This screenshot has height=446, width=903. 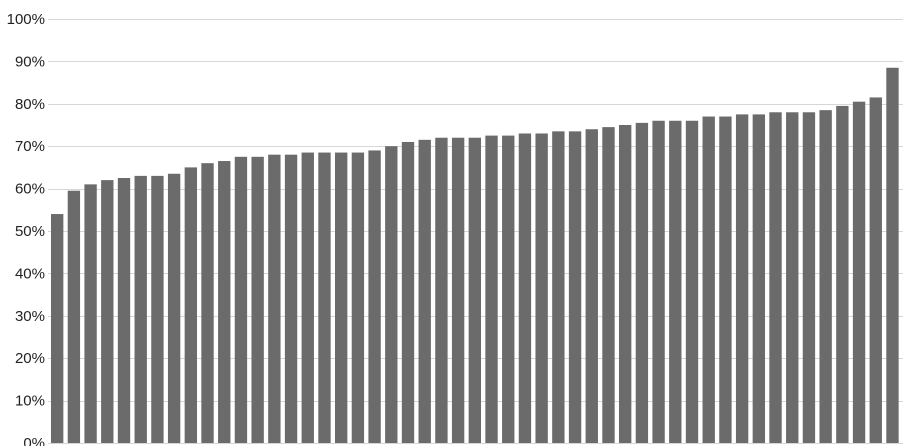 I want to click on y-tick-label: 90%, so click(x=30, y=61).